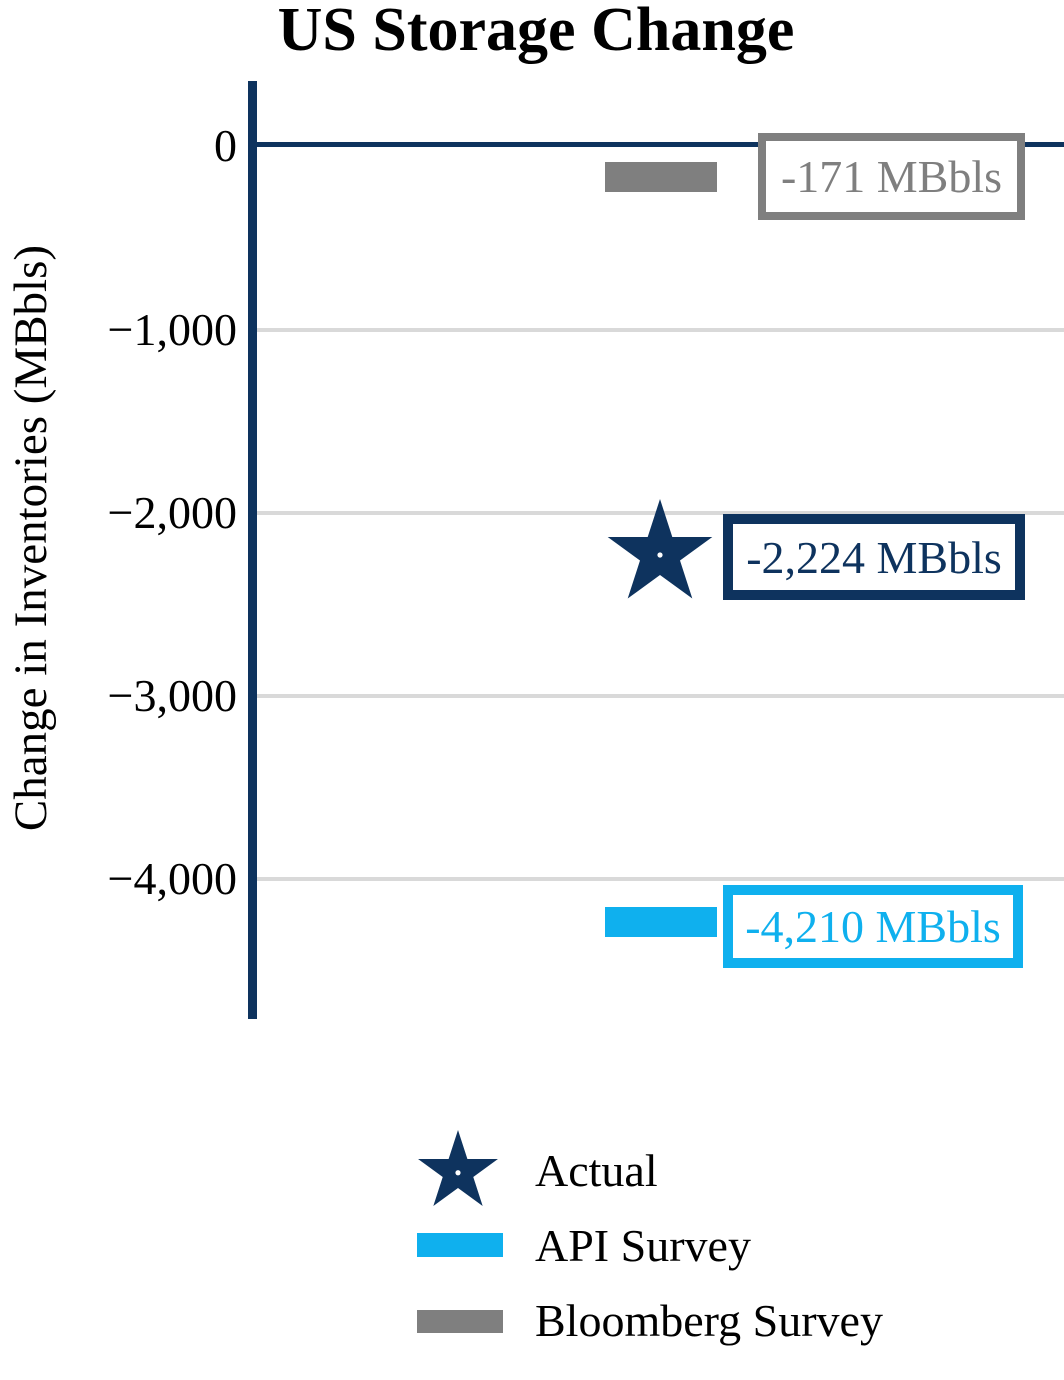 Image resolution: width=1064 pixels, height=1380 pixels. What do you see at coordinates (172, 695) in the screenshot?
I see `y-tick-minus-3000: −3,000` at bounding box center [172, 695].